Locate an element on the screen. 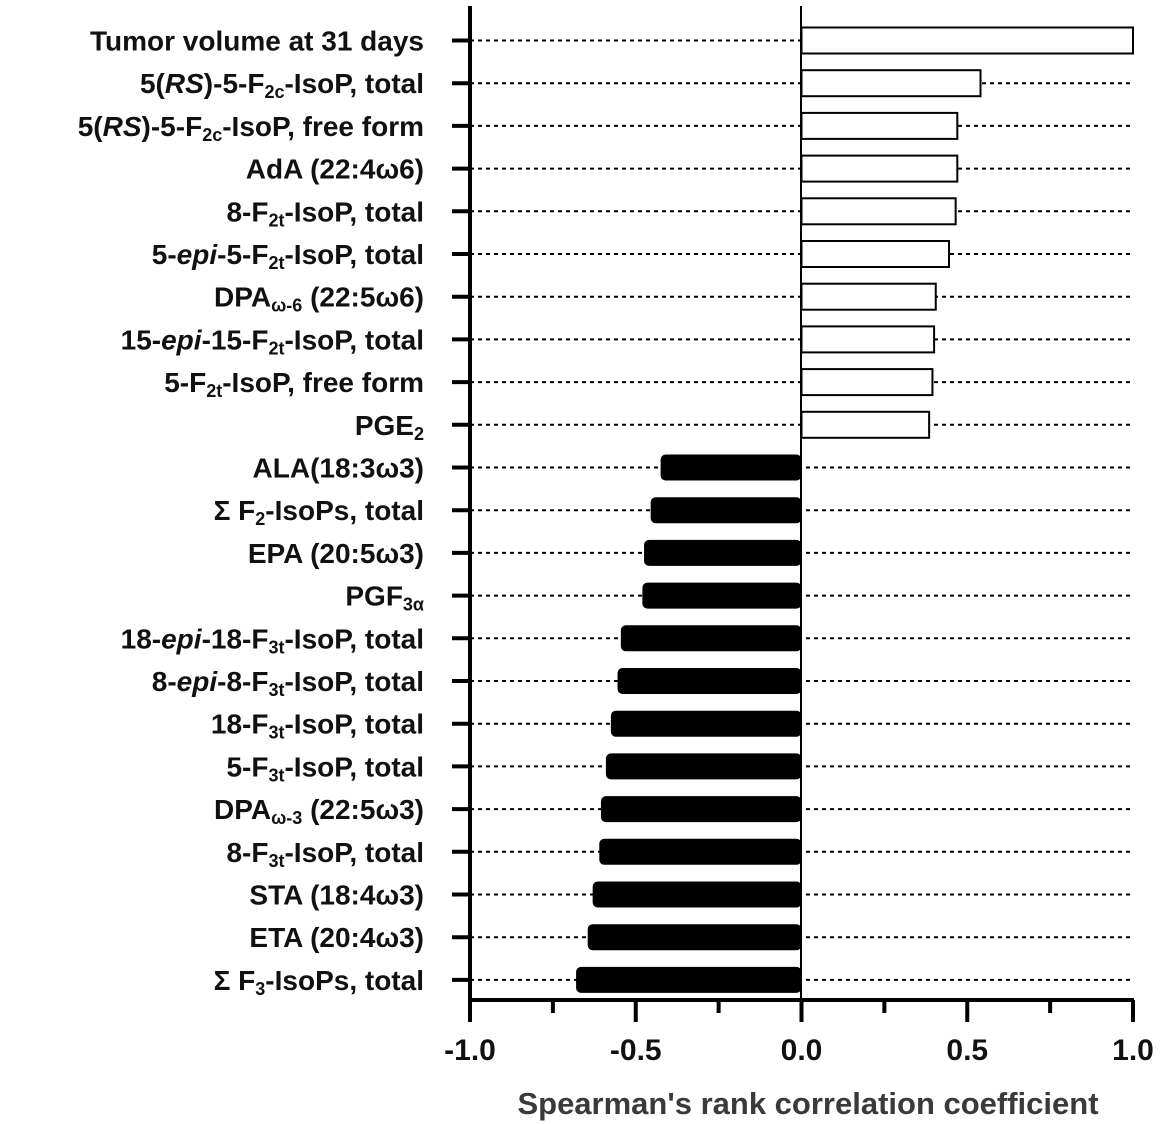  category-label: ALA(18:3ω3) is located at coordinates (338, 468).